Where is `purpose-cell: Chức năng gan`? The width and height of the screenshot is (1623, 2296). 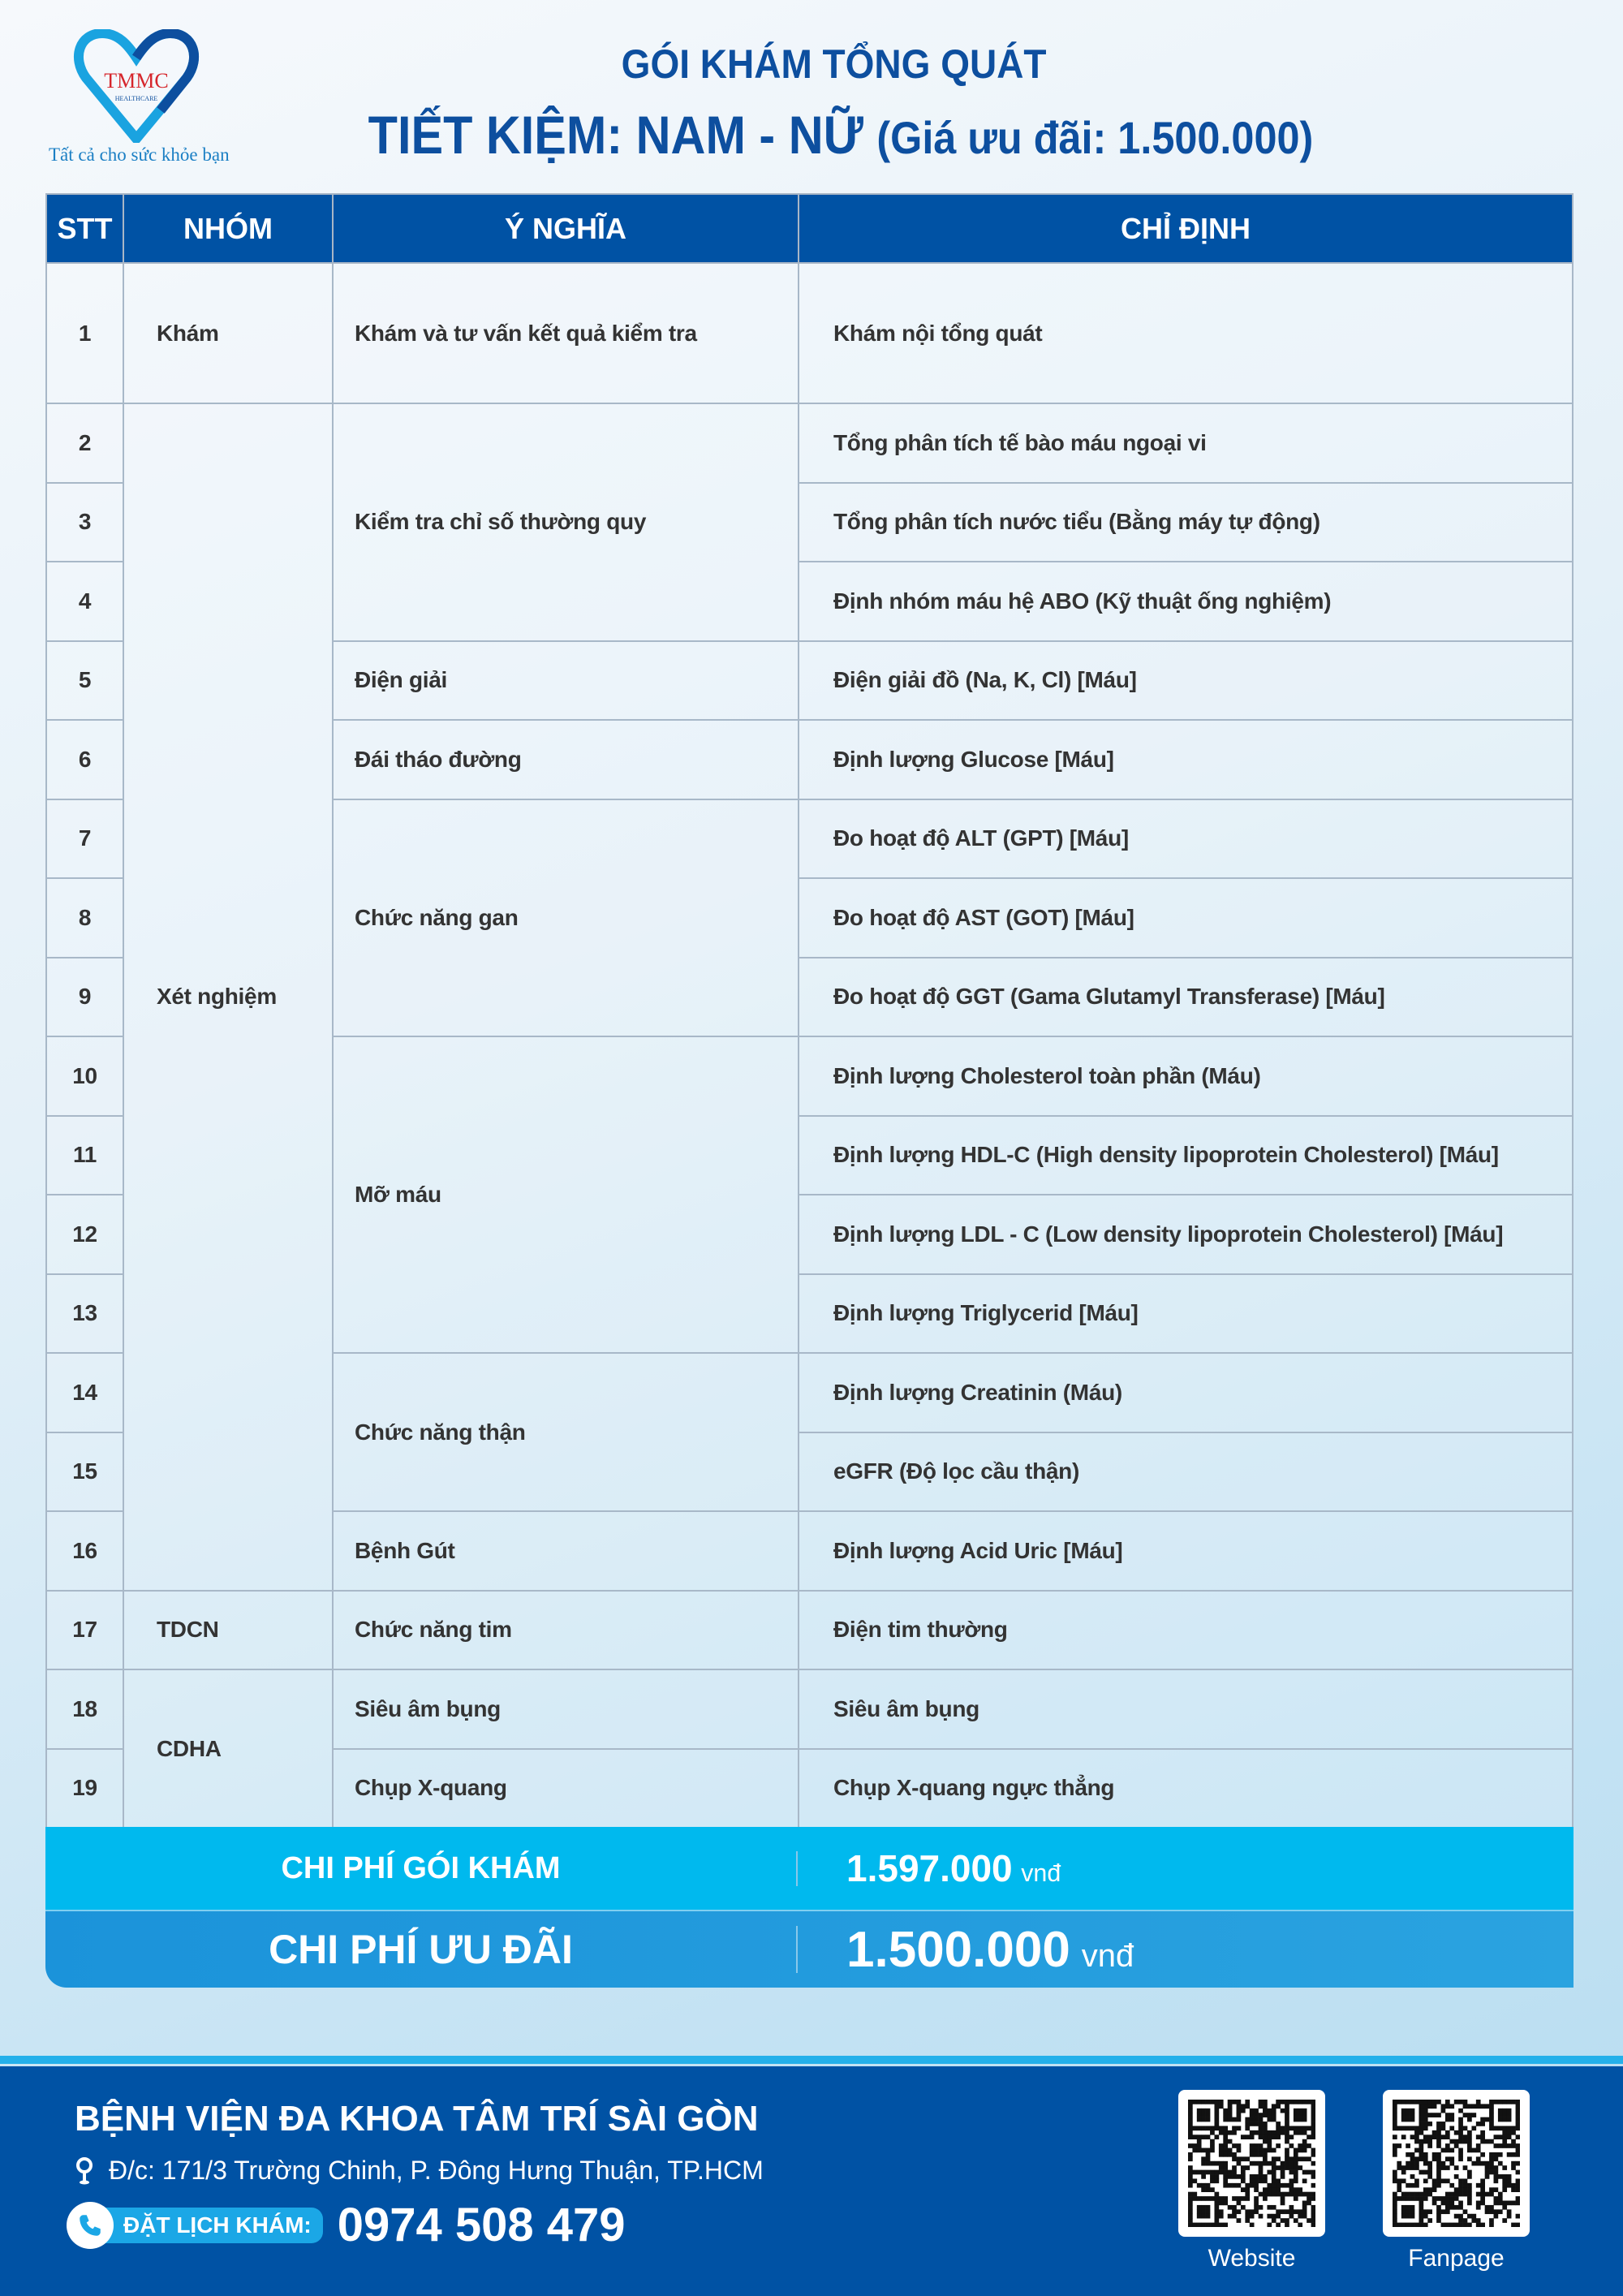 purpose-cell: Chức năng gan is located at coordinates (565, 918).